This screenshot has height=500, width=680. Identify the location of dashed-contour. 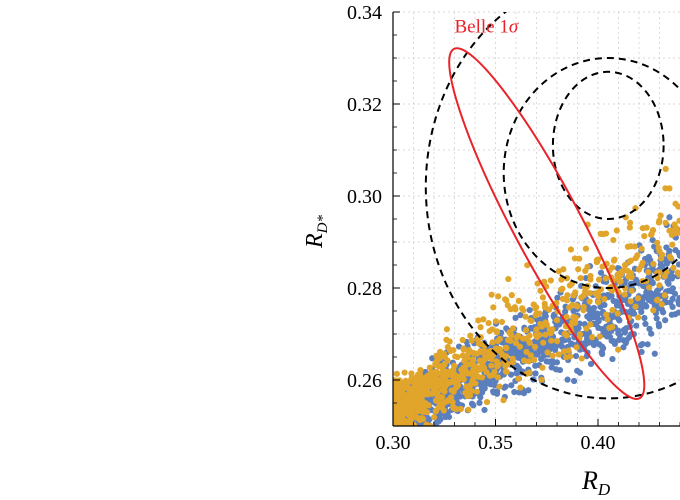
(591, 173).